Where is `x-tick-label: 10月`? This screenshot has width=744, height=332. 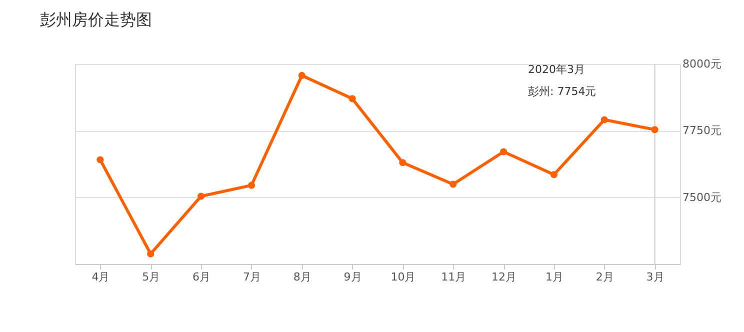 x-tick-label: 10月 is located at coordinates (403, 277).